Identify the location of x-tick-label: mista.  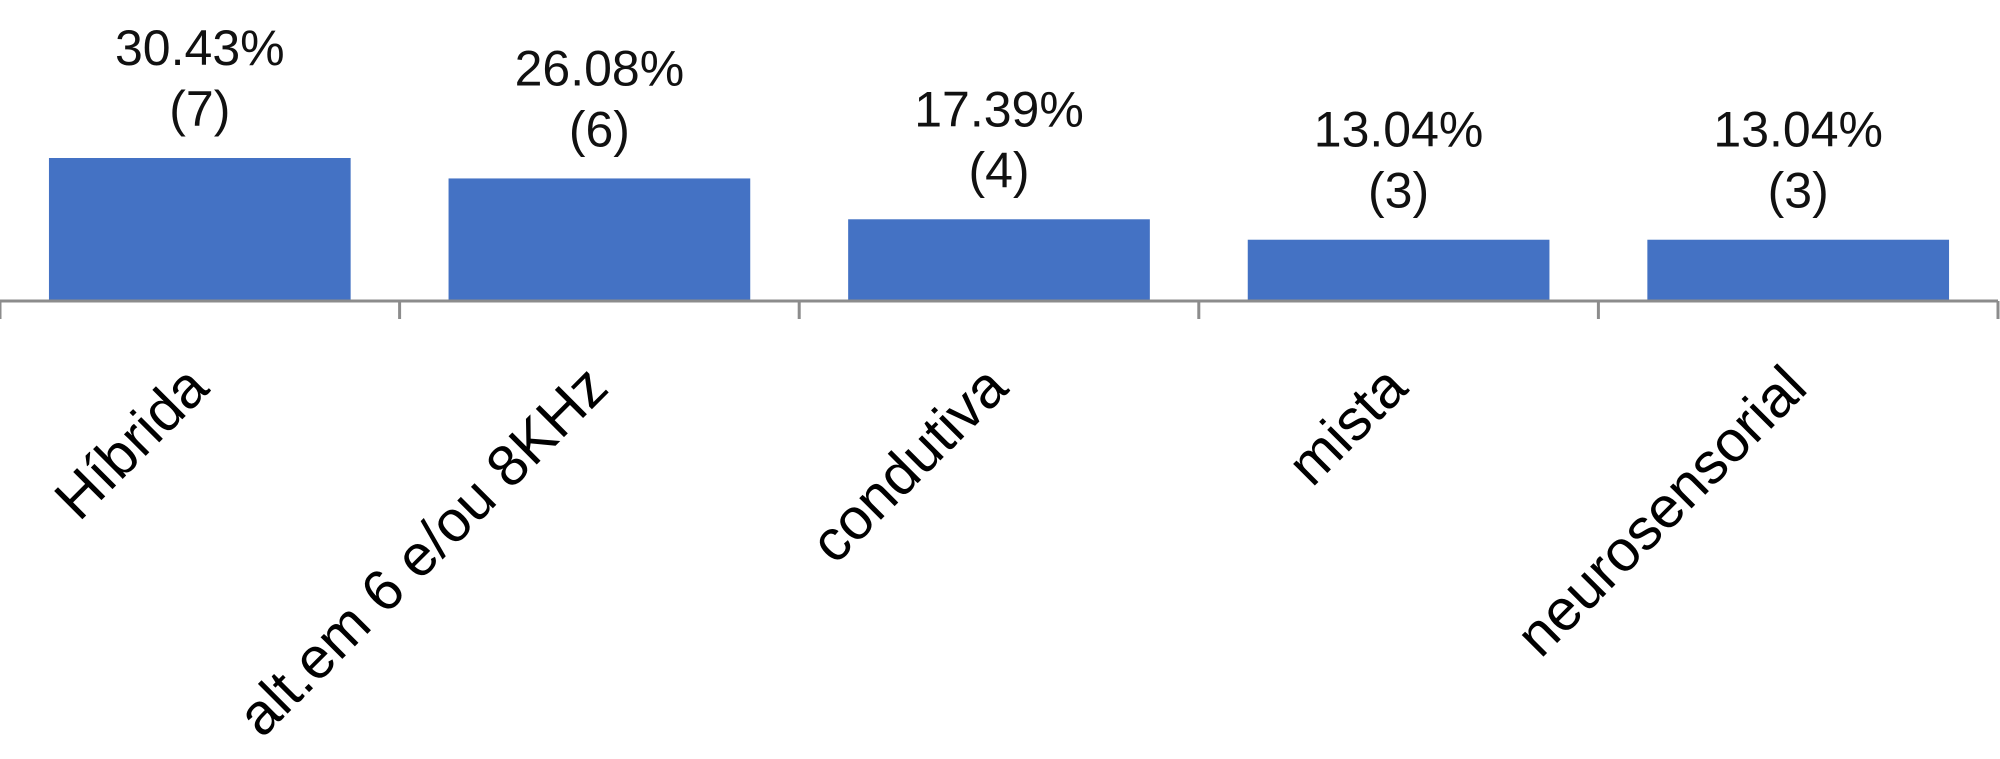
(1347, 425).